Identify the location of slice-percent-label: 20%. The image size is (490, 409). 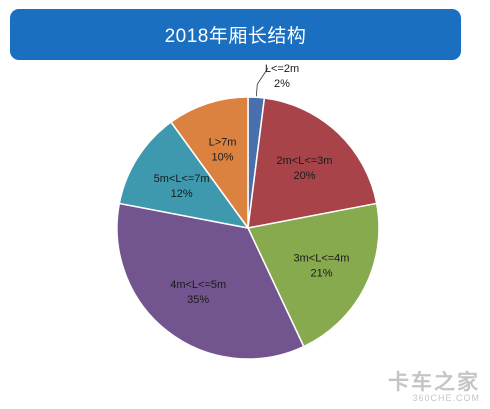
(304, 176).